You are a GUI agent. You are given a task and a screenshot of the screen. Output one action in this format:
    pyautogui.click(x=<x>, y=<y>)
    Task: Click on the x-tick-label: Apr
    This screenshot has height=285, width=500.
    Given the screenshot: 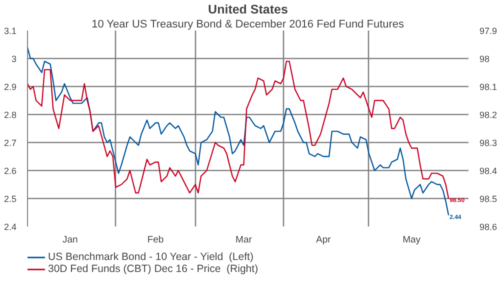 What is the action you would take?
    pyautogui.click(x=323, y=240)
    